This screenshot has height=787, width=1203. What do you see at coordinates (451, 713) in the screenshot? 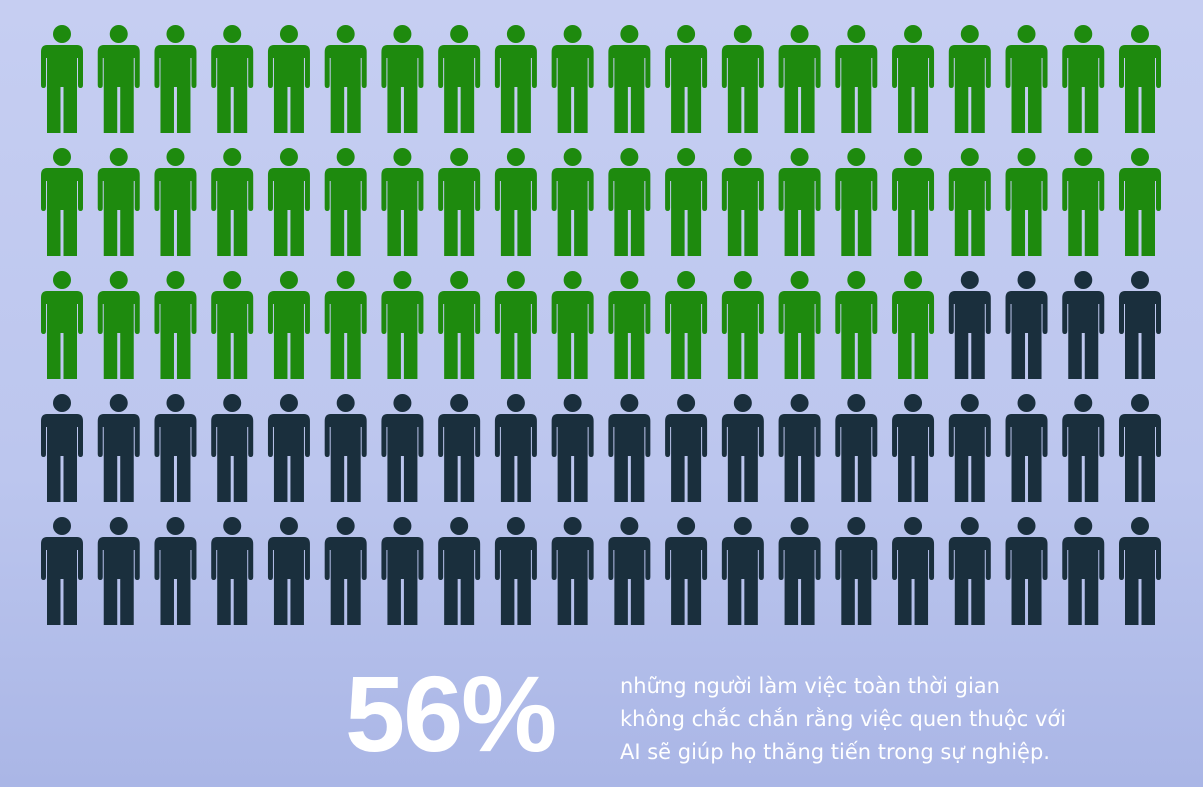
I see `headline-value: 56%` at bounding box center [451, 713].